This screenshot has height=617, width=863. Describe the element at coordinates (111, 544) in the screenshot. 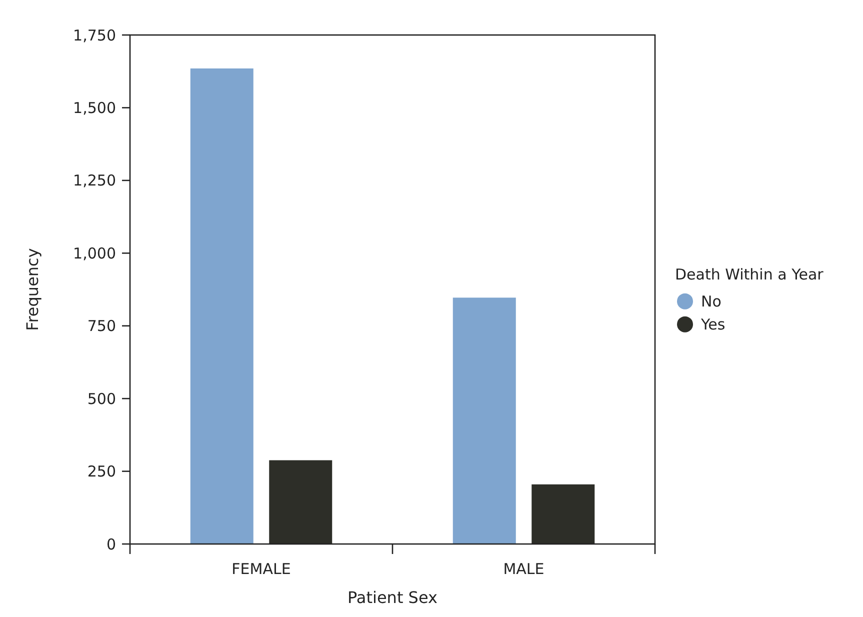

I see `y-tick-label: 0` at that location.